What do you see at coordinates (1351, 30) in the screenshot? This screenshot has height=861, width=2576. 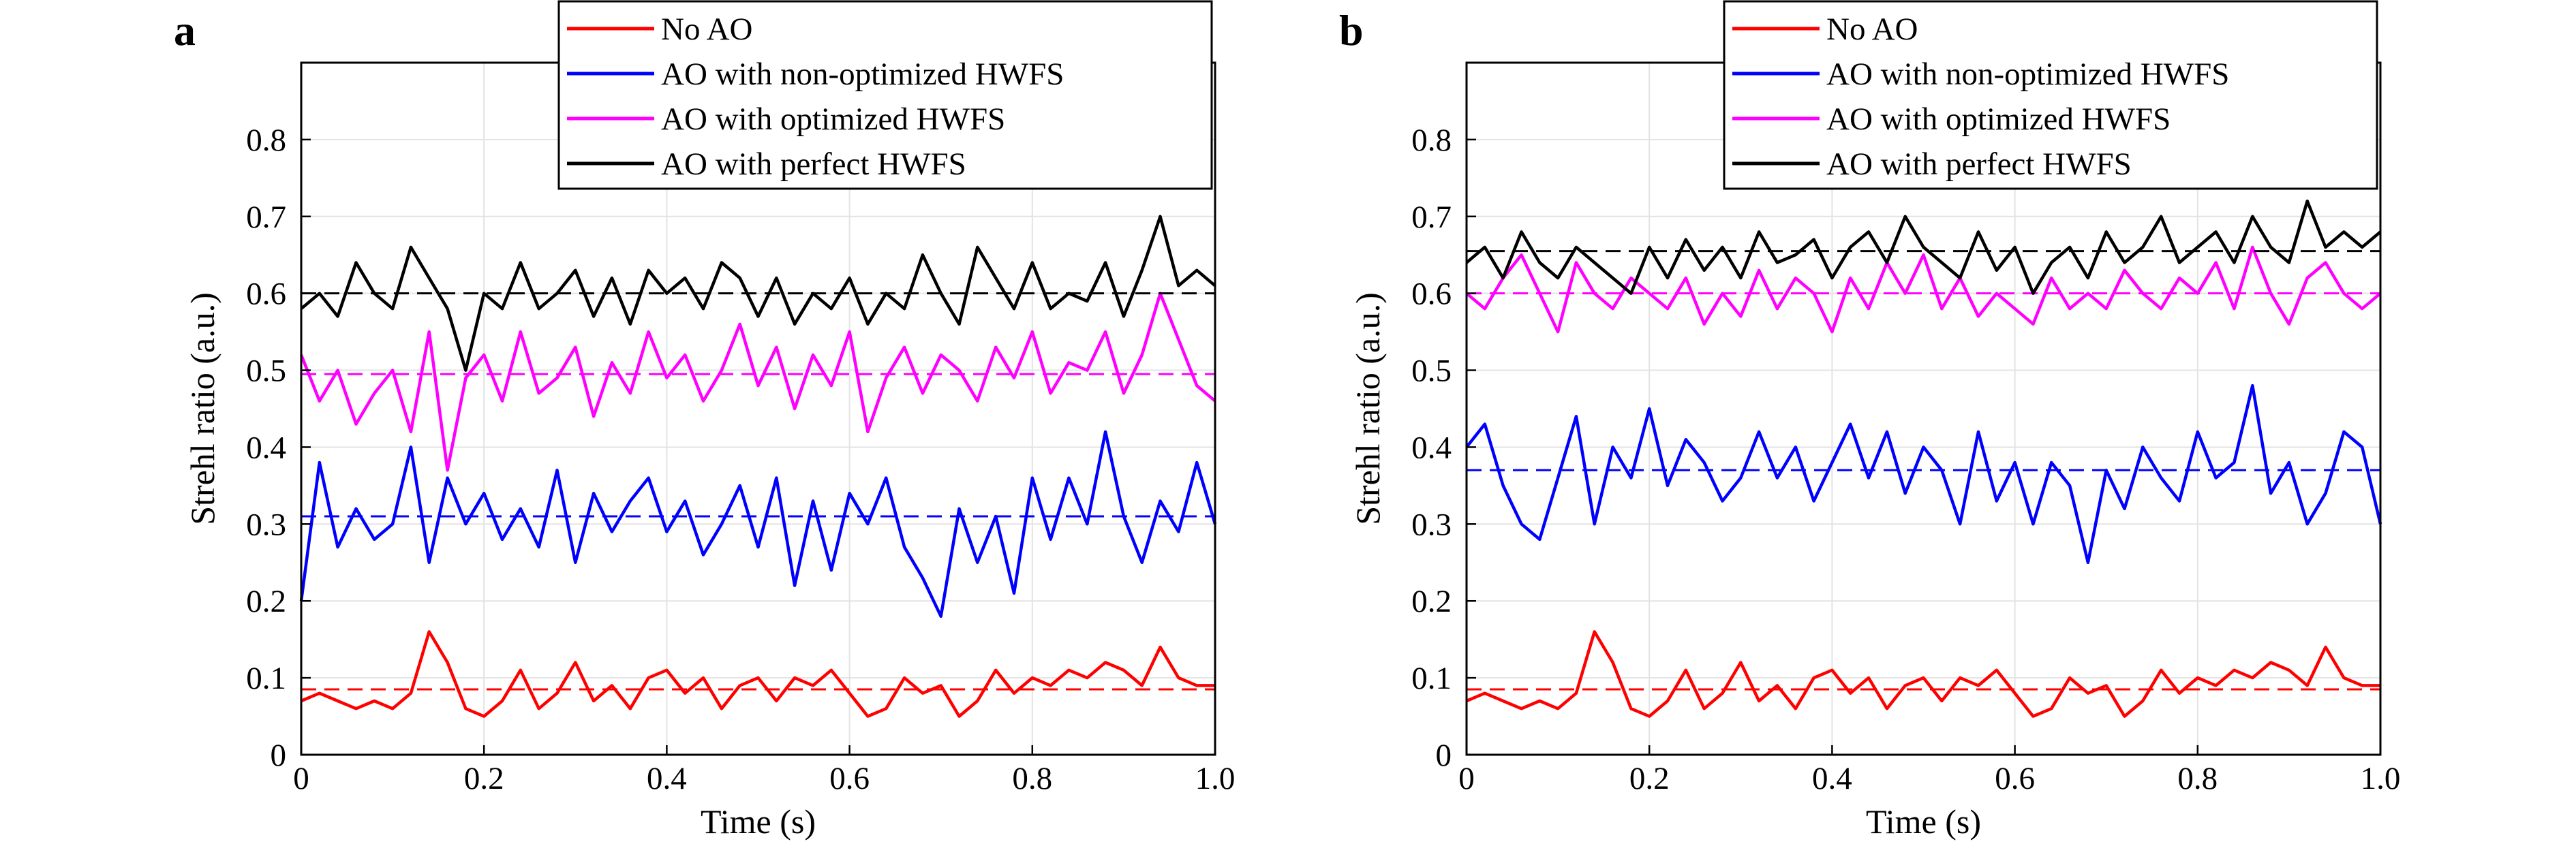 I see `panel-label: b` at bounding box center [1351, 30].